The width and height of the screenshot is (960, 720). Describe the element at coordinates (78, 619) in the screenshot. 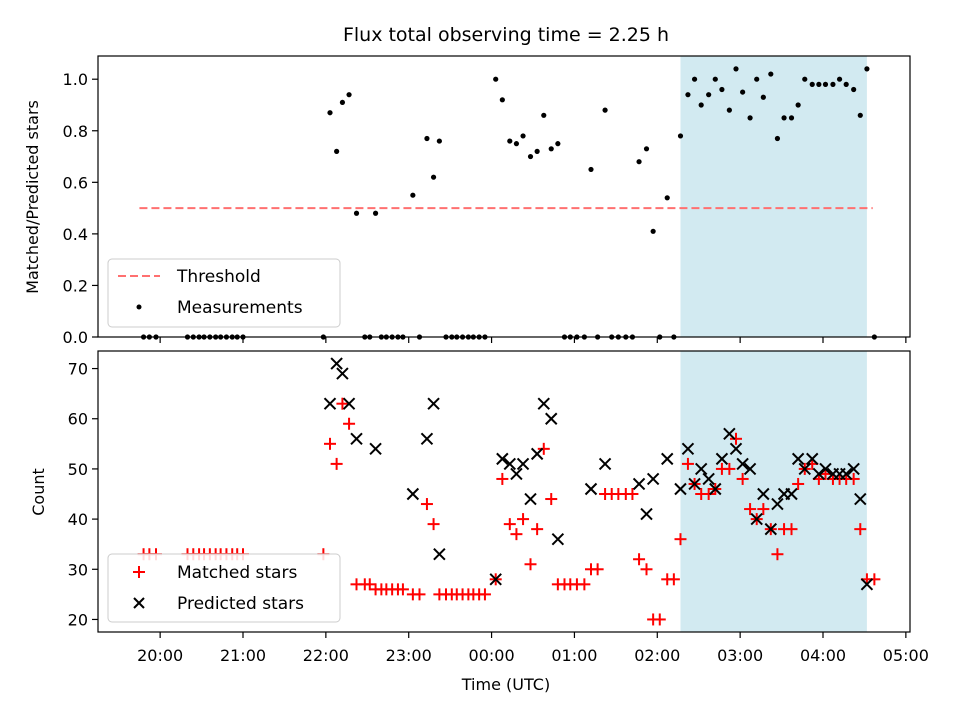

I see `bottom-y-tick-label: 20` at that location.